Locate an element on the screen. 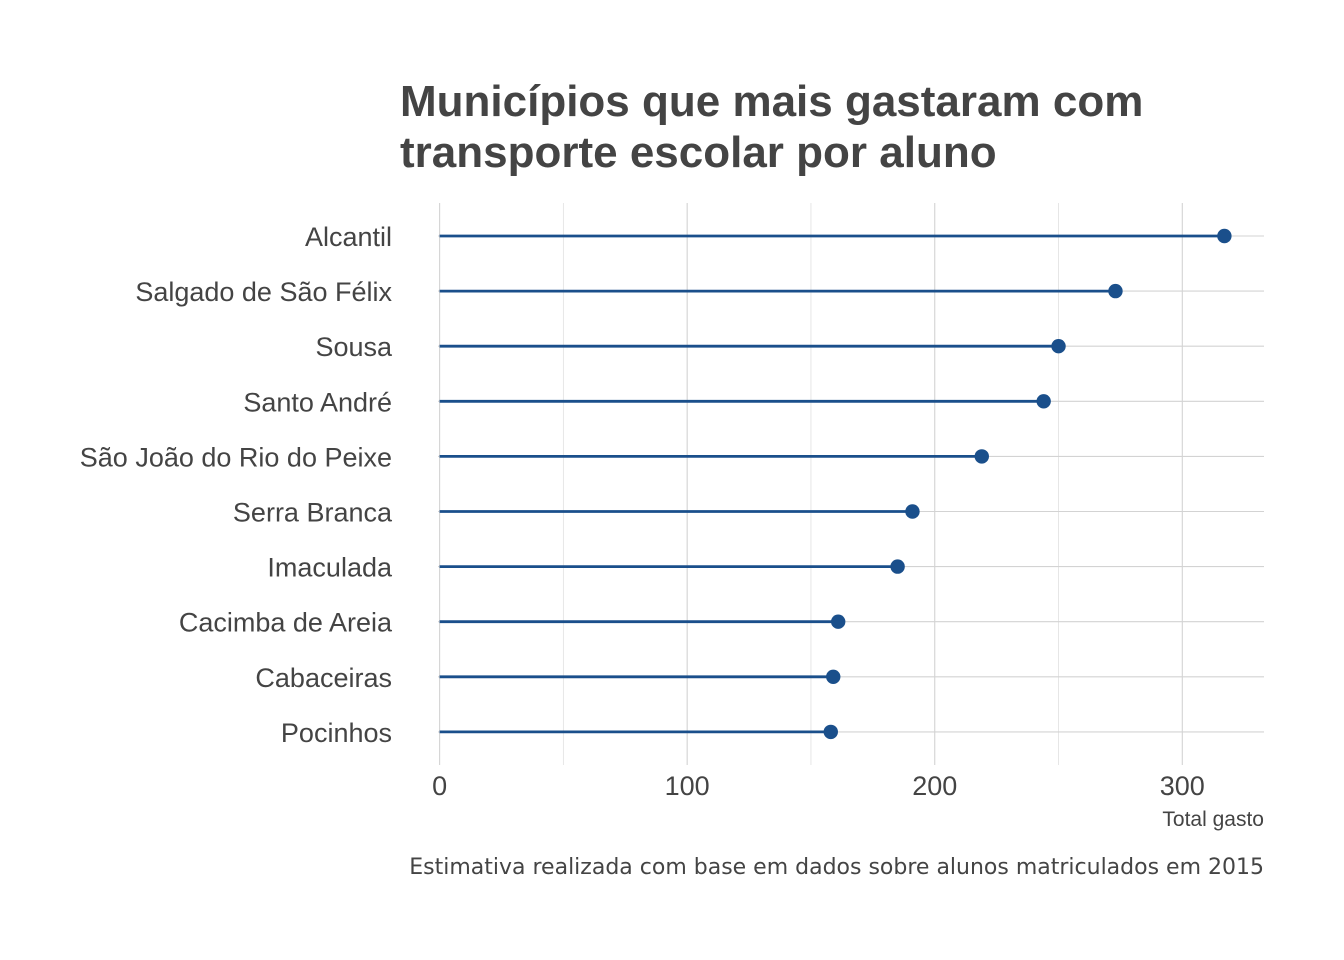  category-label: Imaculada is located at coordinates (330, 568).